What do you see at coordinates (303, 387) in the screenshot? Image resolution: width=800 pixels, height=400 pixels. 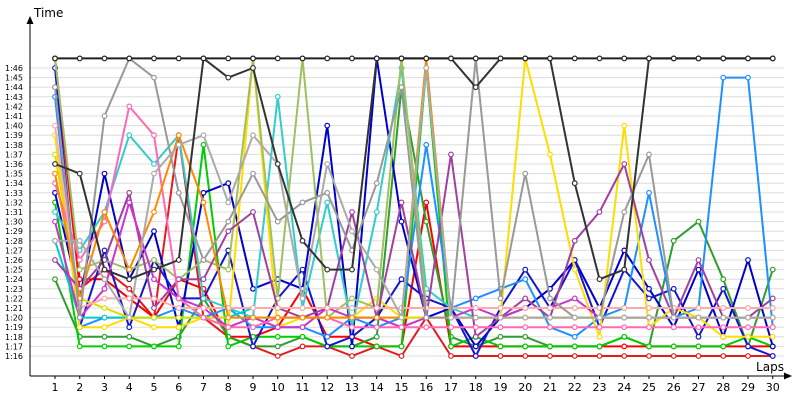 I see `x-tick-label: 11` at bounding box center [303, 387].